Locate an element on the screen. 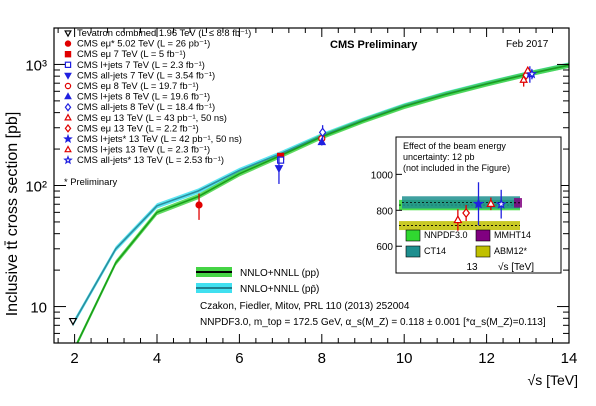 The width and height of the screenshot is (596, 406). inset-legend-label-3: ABM12* is located at coordinates (511, 251).